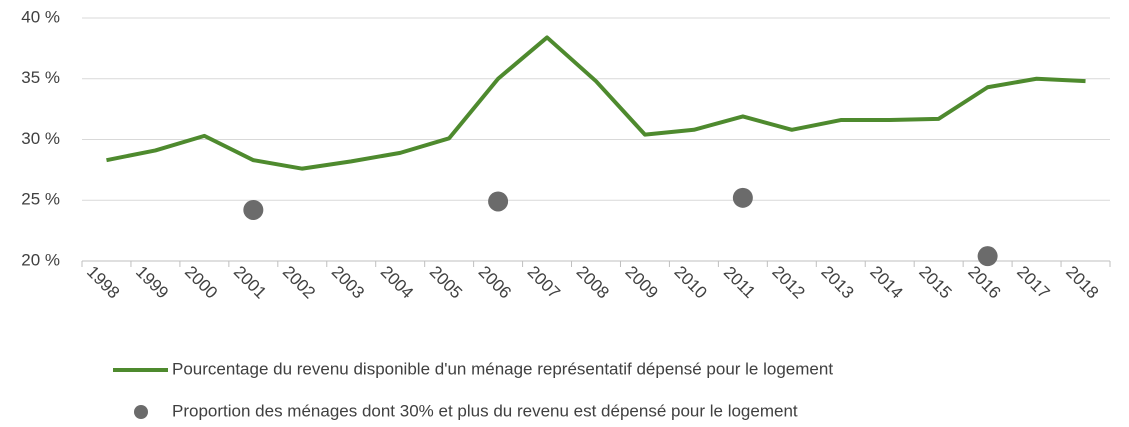 This screenshot has height=427, width=1129. Describe the element at coordinates (103, 282) in the screenshot. I see `x-tick-label: 1998` at that location.